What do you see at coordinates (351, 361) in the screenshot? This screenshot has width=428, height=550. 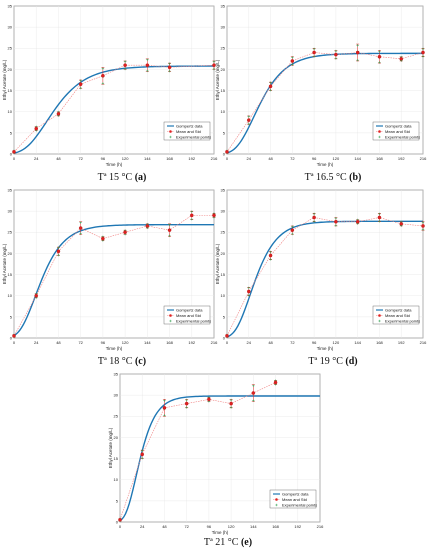 I see `caption-letter: (d)` at bounding box center [351, 361].